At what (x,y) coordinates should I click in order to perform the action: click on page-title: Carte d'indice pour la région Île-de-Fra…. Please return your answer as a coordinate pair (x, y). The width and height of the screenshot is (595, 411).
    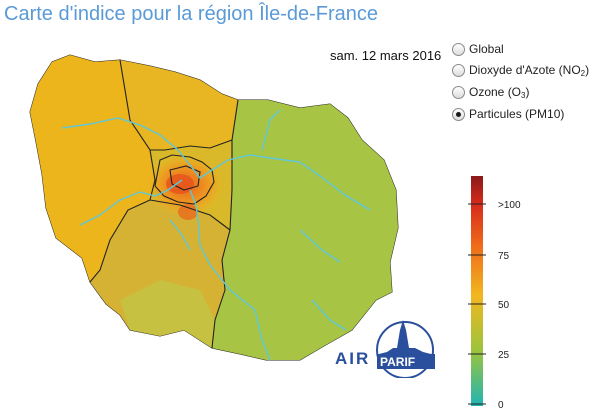
    Looking at the image, I should click on (191, 14).